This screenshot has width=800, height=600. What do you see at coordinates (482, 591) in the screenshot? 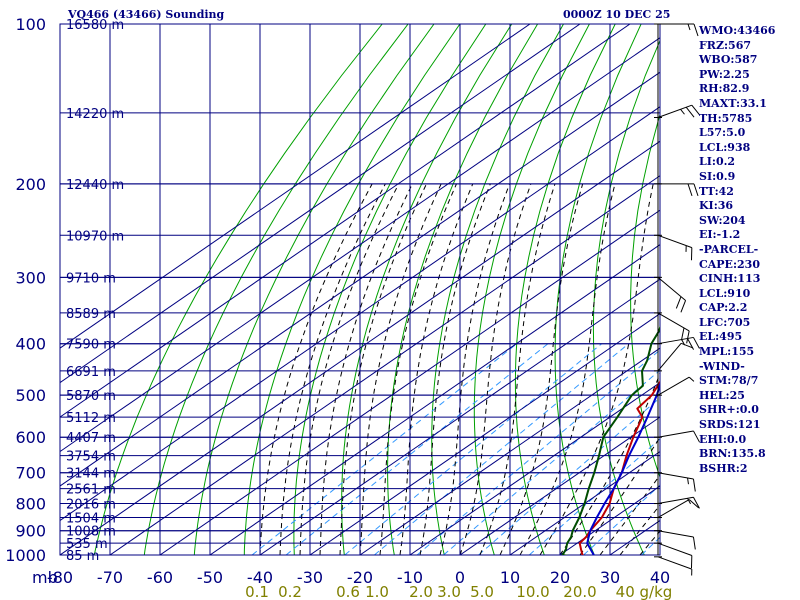
I see `mixing-ratio-label: 5.0` at bounding box center [482, 591].